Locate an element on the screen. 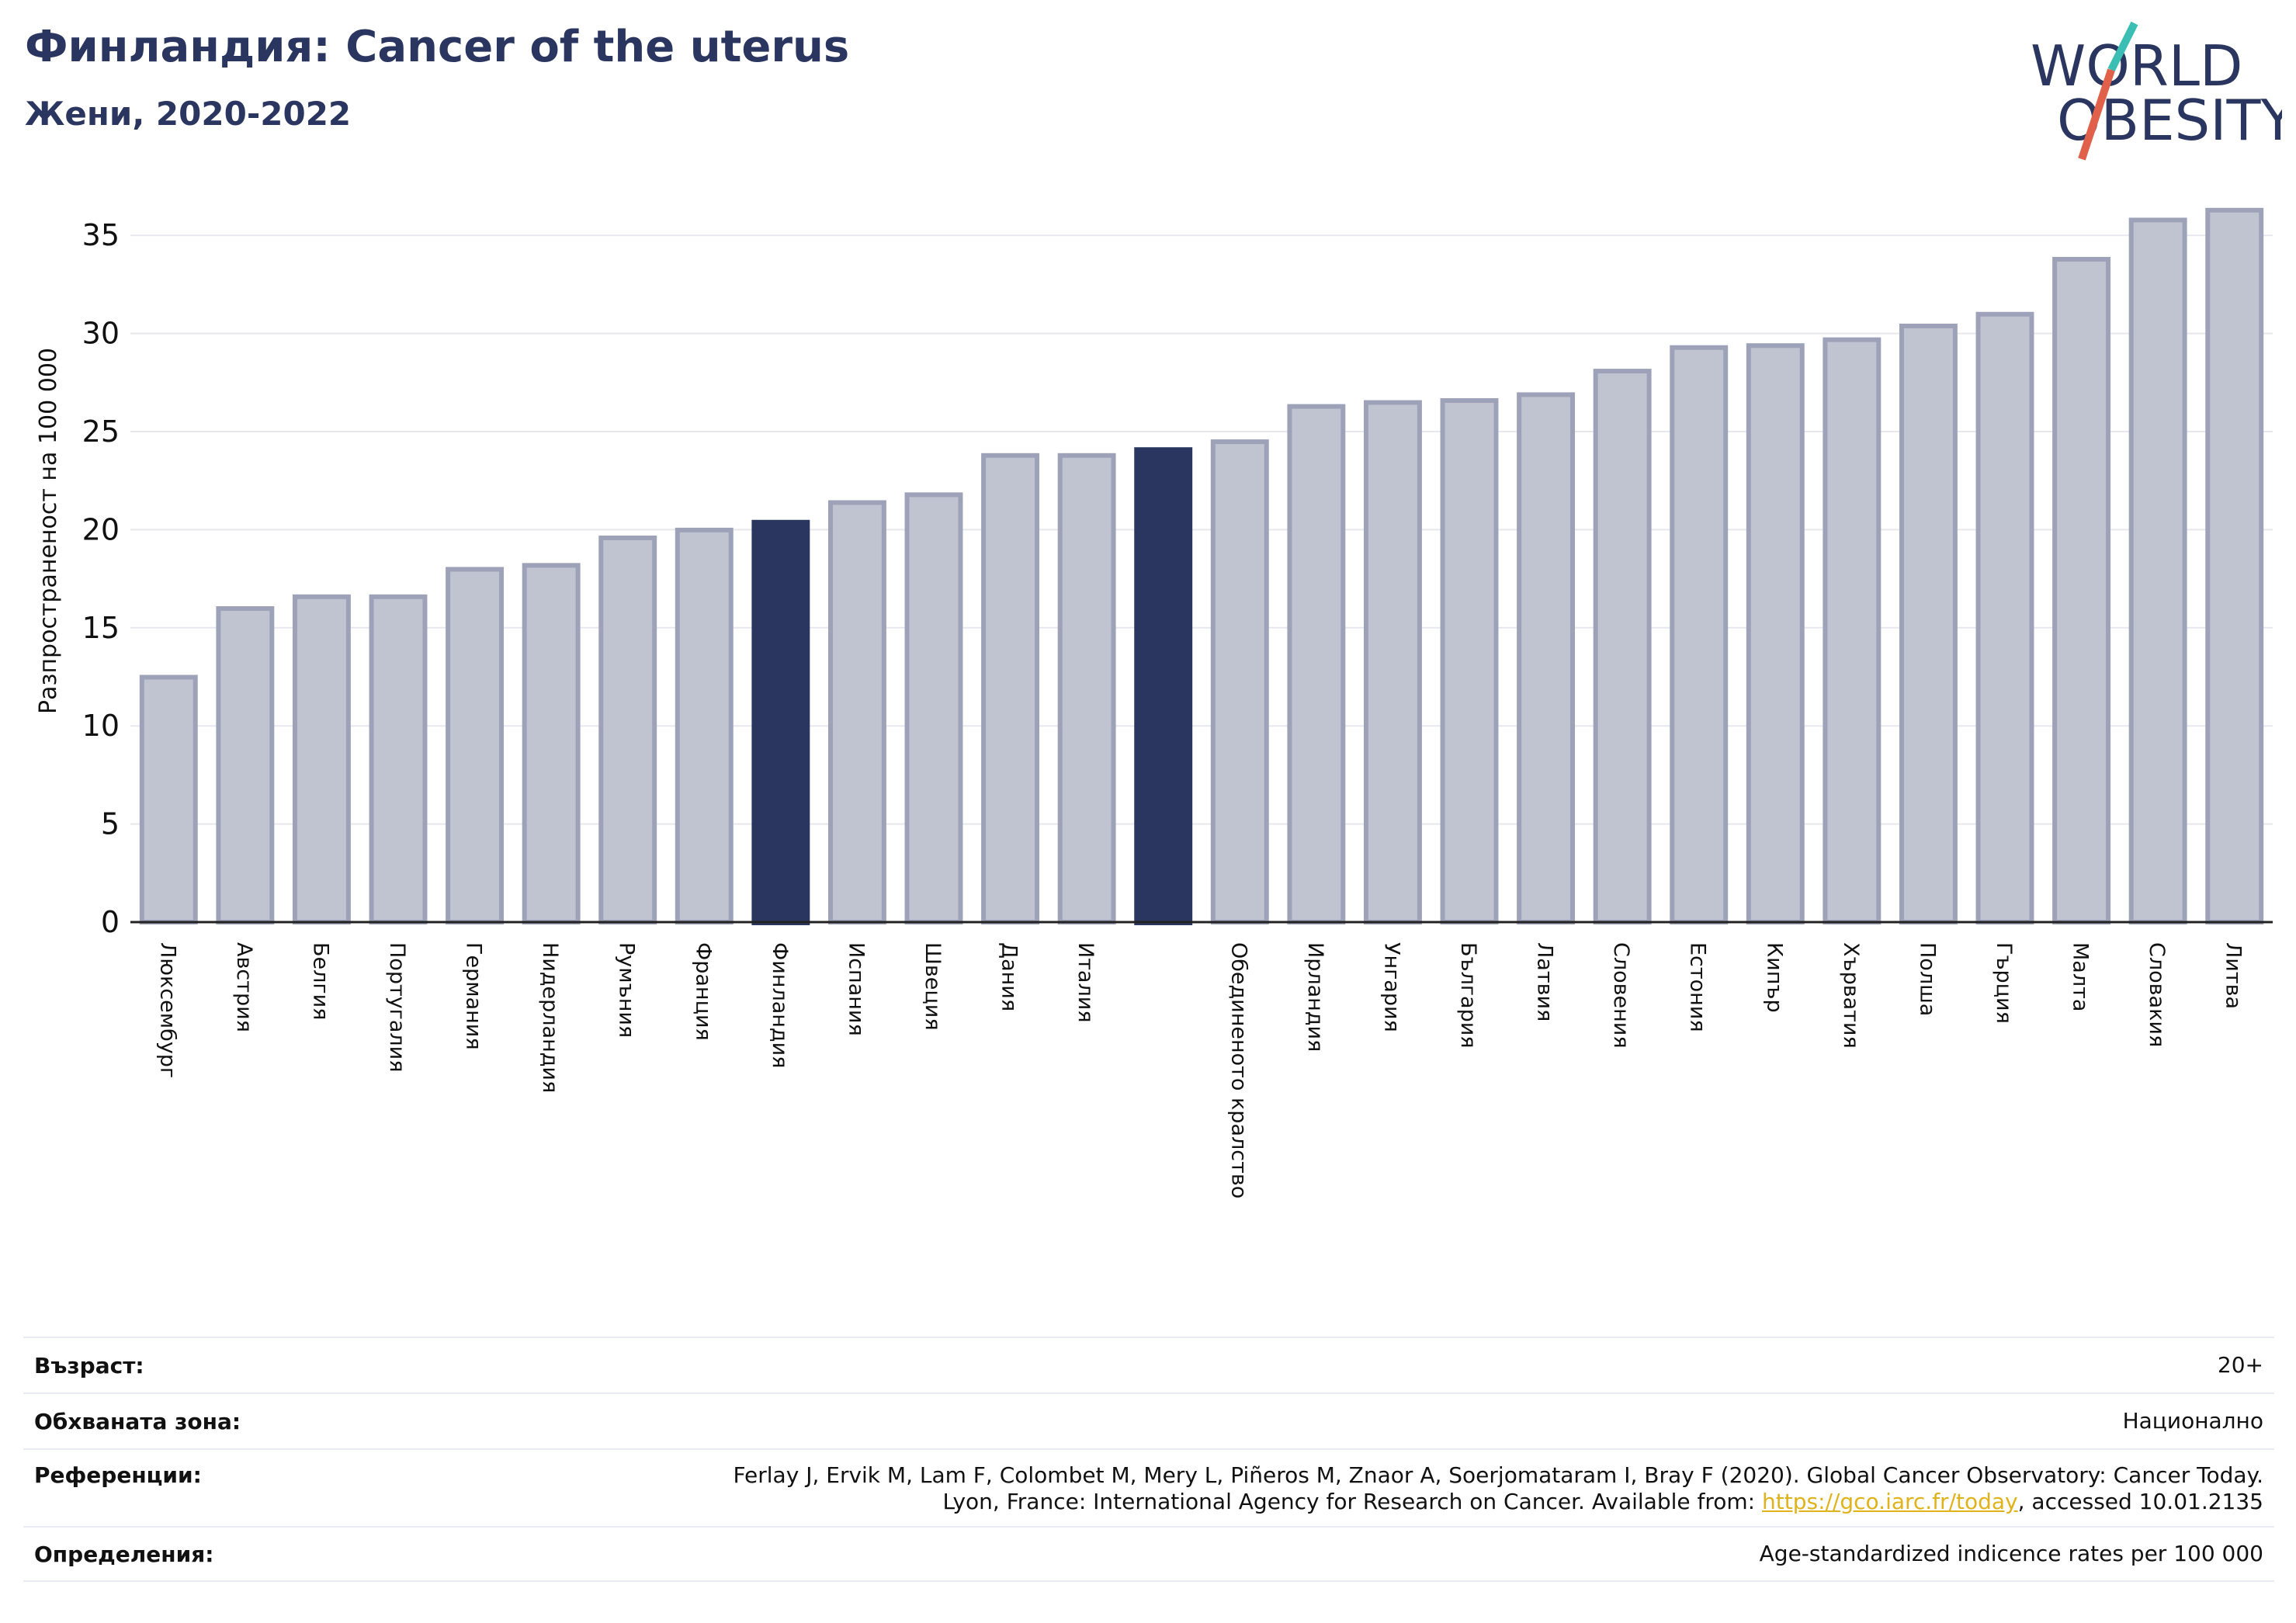  logo-line1: WORLD is located at coordinates (2136, 66).